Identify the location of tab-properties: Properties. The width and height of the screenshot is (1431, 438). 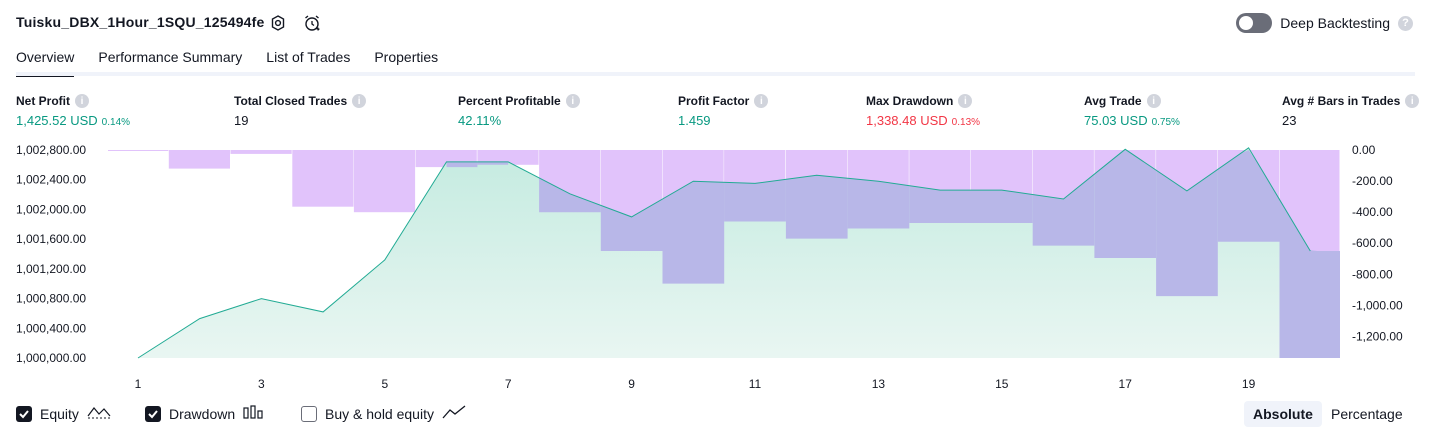
(406, 57).